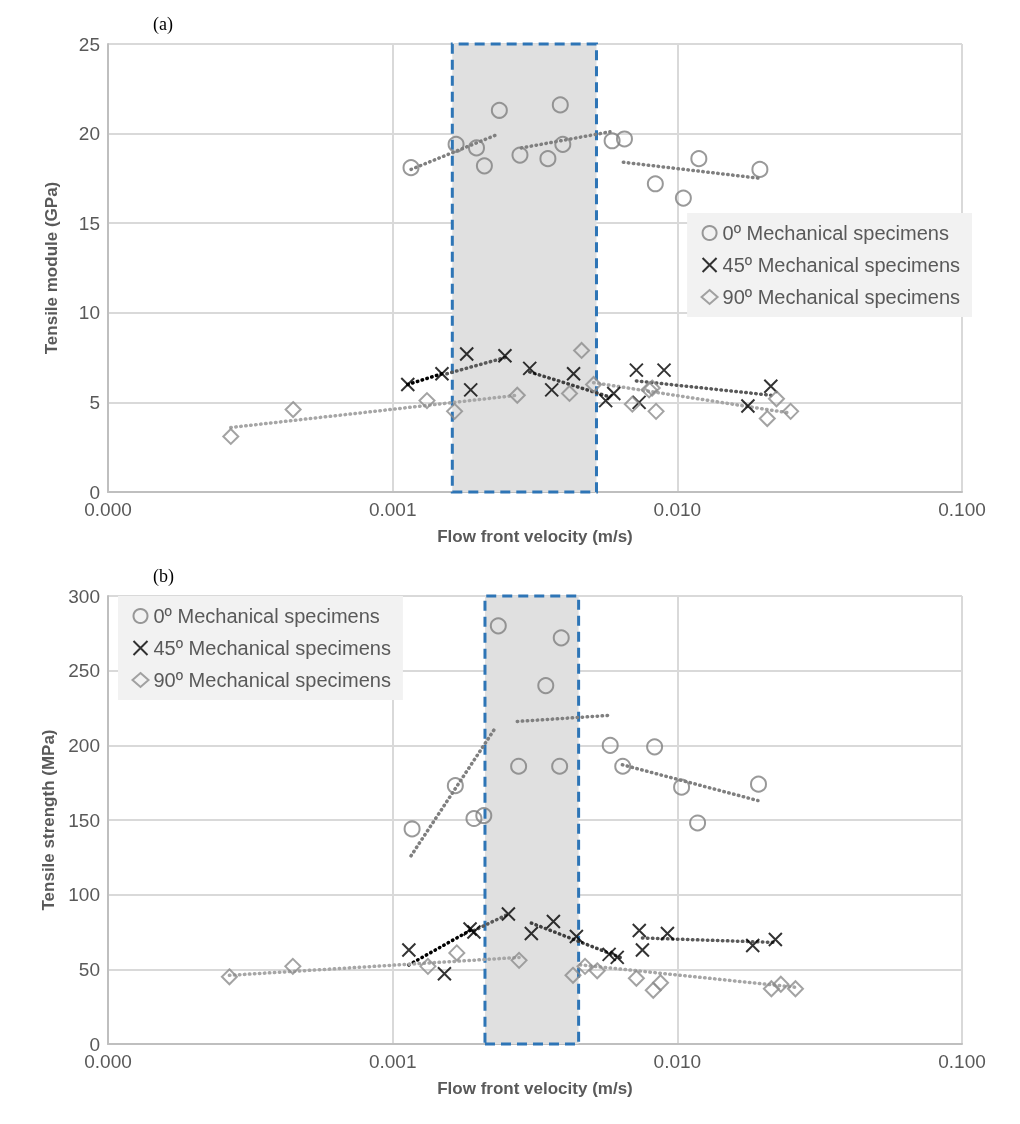 This screenshot has width=1020, height=1124. I want to click on y-axis-title: Tensile module (GPa), so click(51, 268).